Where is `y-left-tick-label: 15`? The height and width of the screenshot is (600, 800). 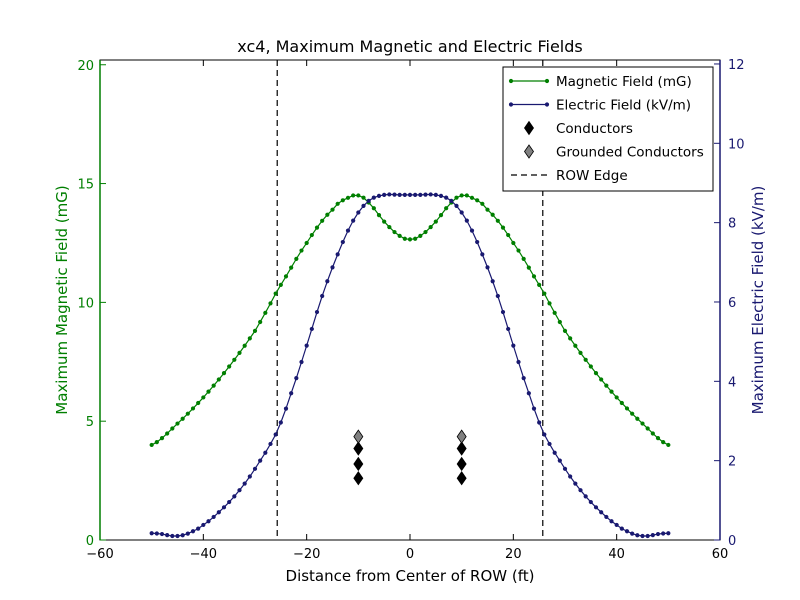
y-left-tick-label: 15 is located at coordinates (85, 185).